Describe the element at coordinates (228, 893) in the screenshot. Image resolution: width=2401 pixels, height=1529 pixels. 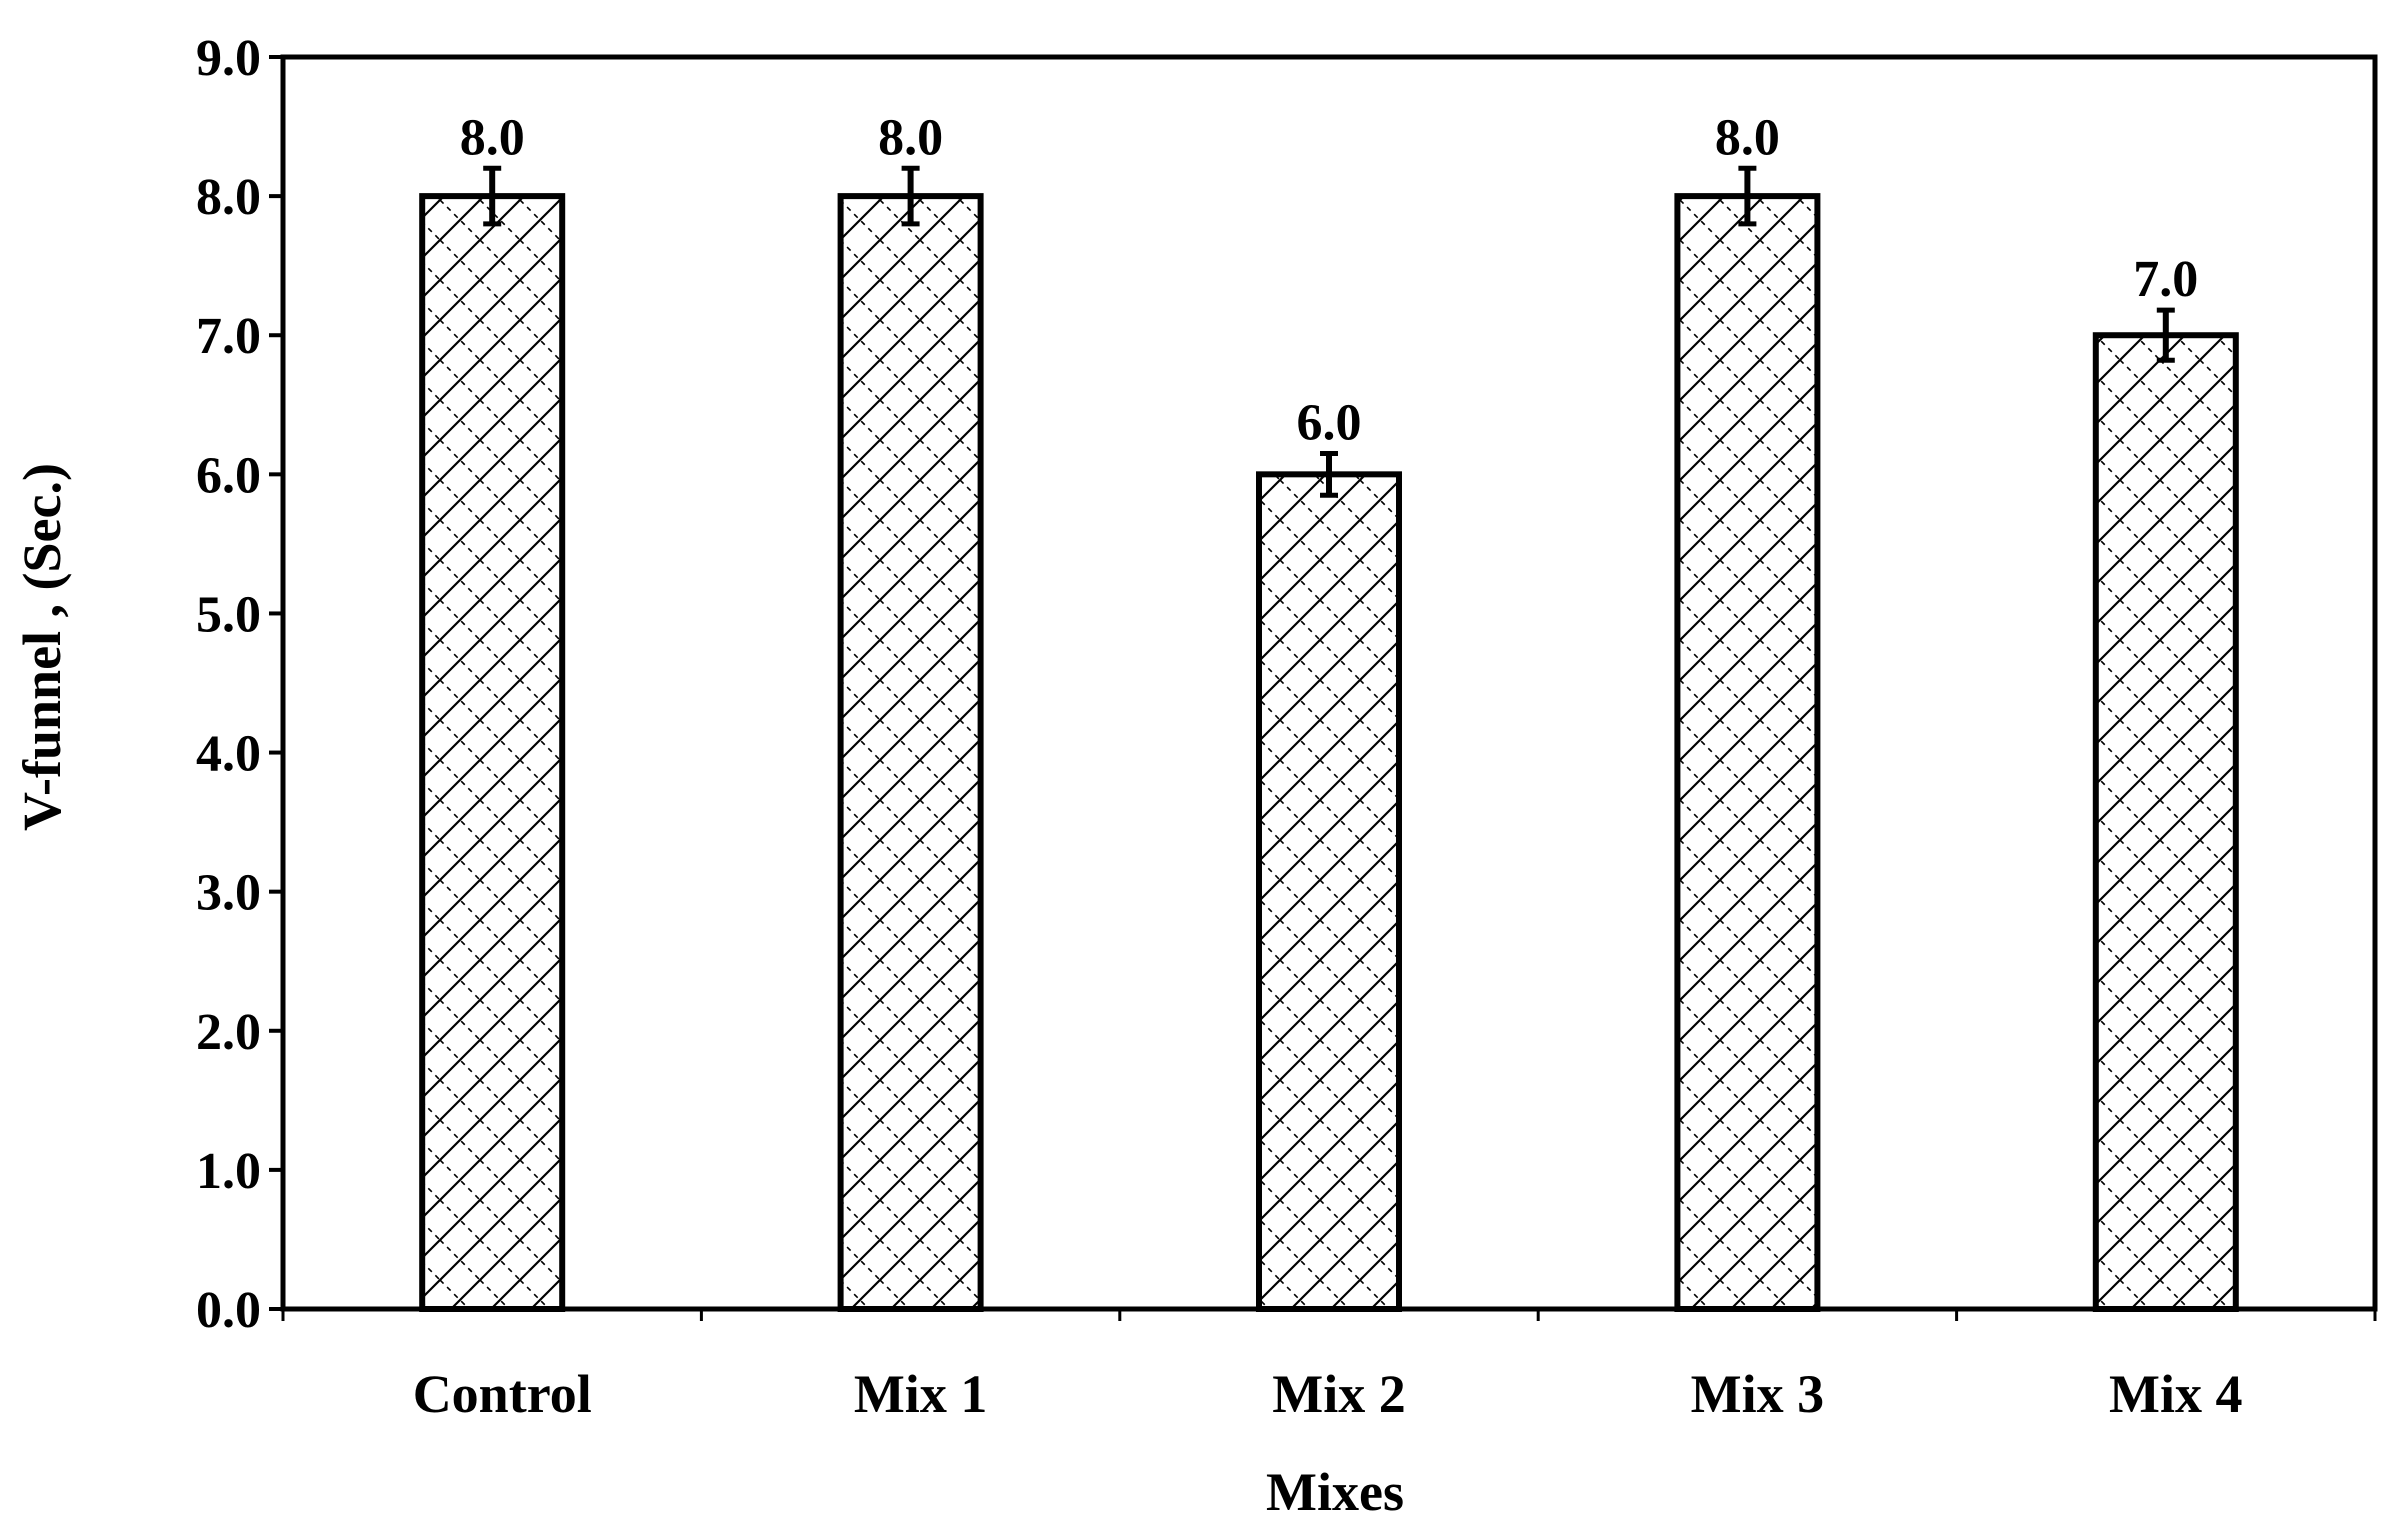
I see `y-tick-label: 3.0` at that location.